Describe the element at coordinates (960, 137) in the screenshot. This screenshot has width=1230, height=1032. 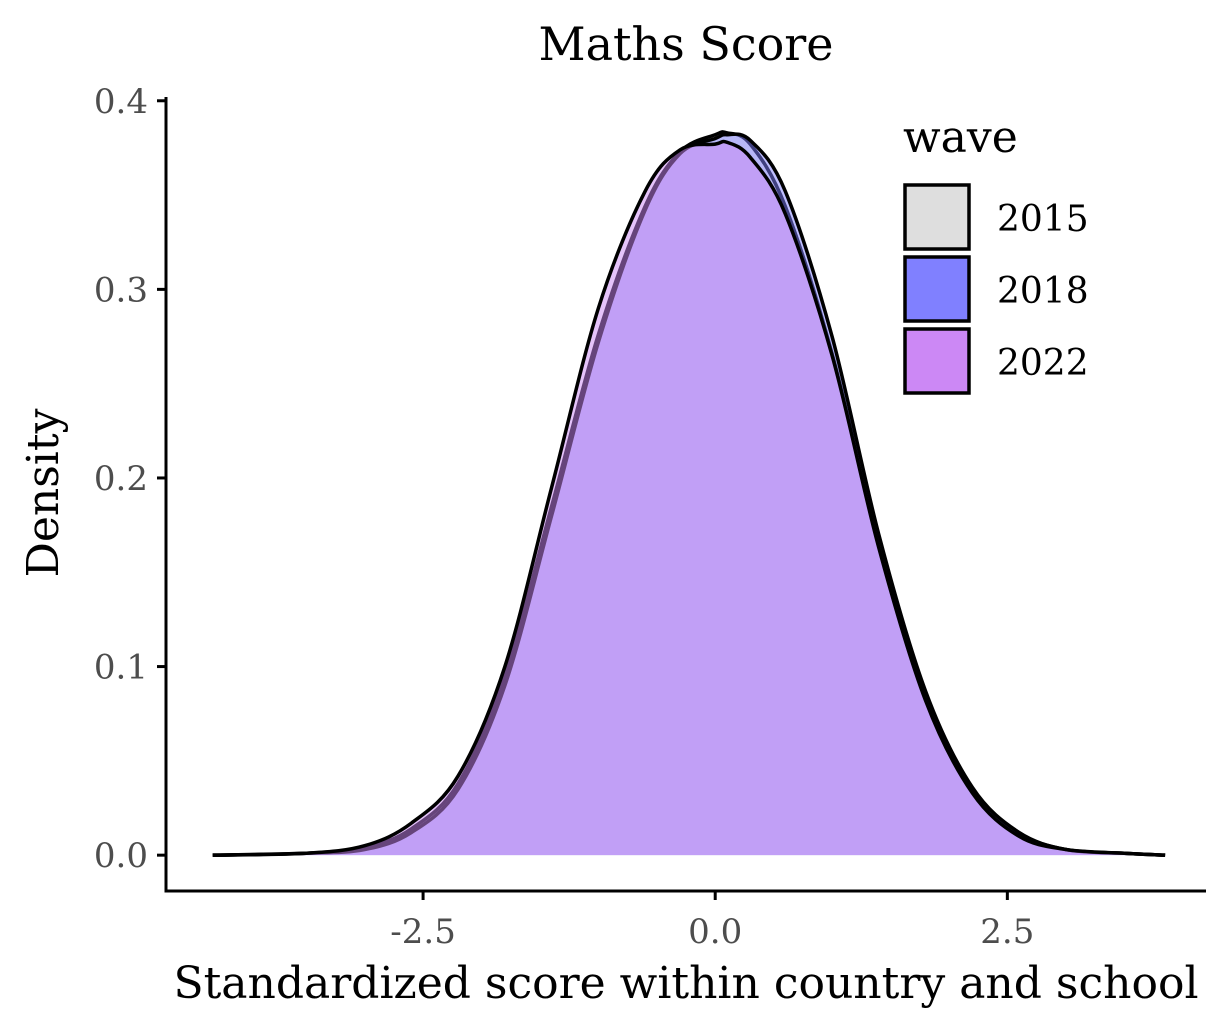
I see `legend-title: wave` at that location.